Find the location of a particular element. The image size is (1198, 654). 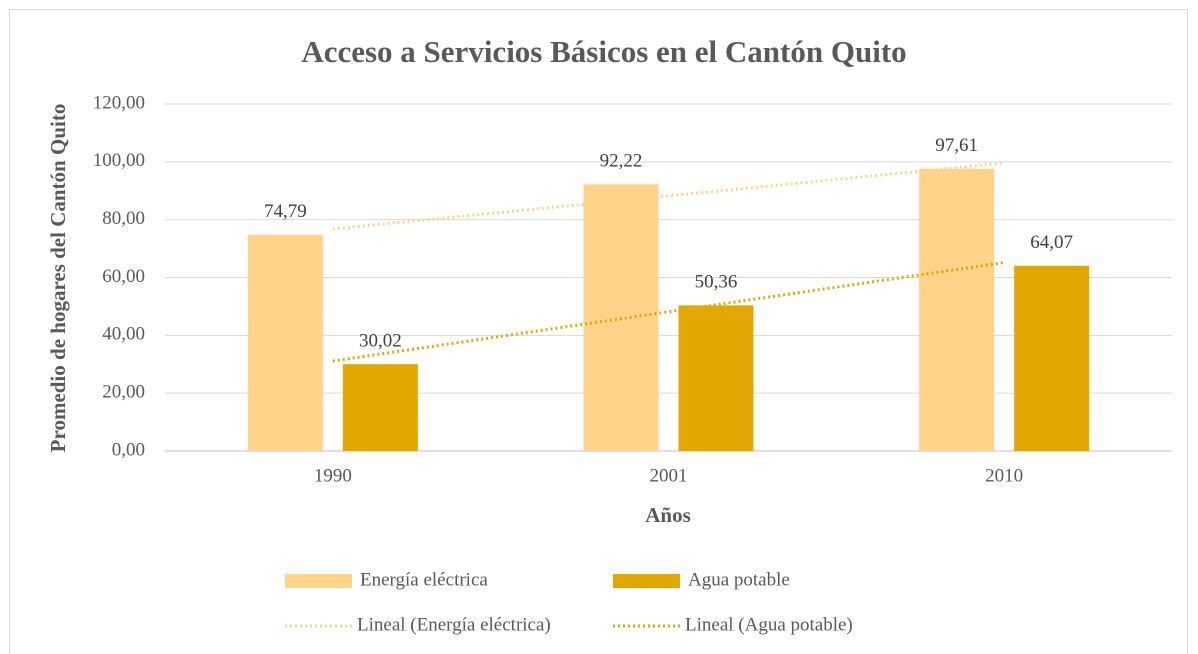

y-tick-label: 100,00 is located at coordinates (119, 160).